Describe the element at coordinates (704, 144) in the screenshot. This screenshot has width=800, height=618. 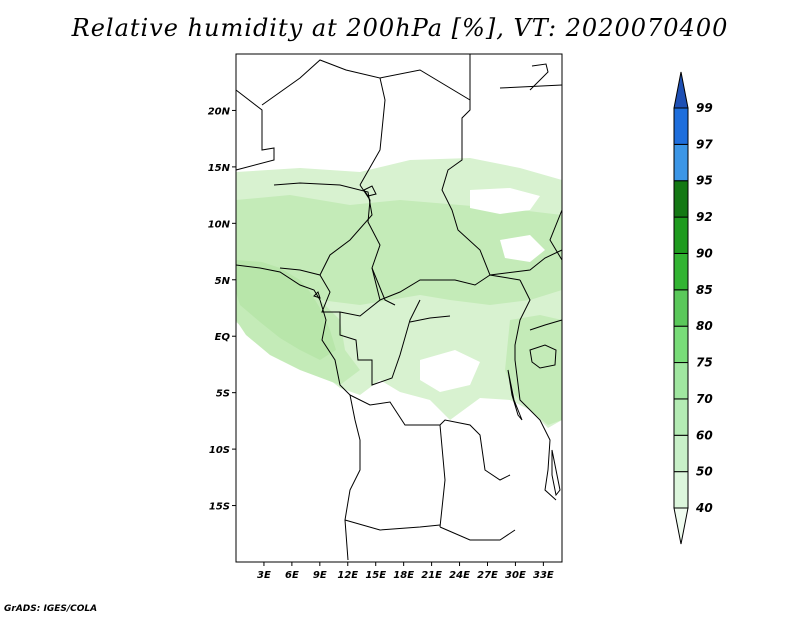
I see `colorbar-label: 97` at that location.